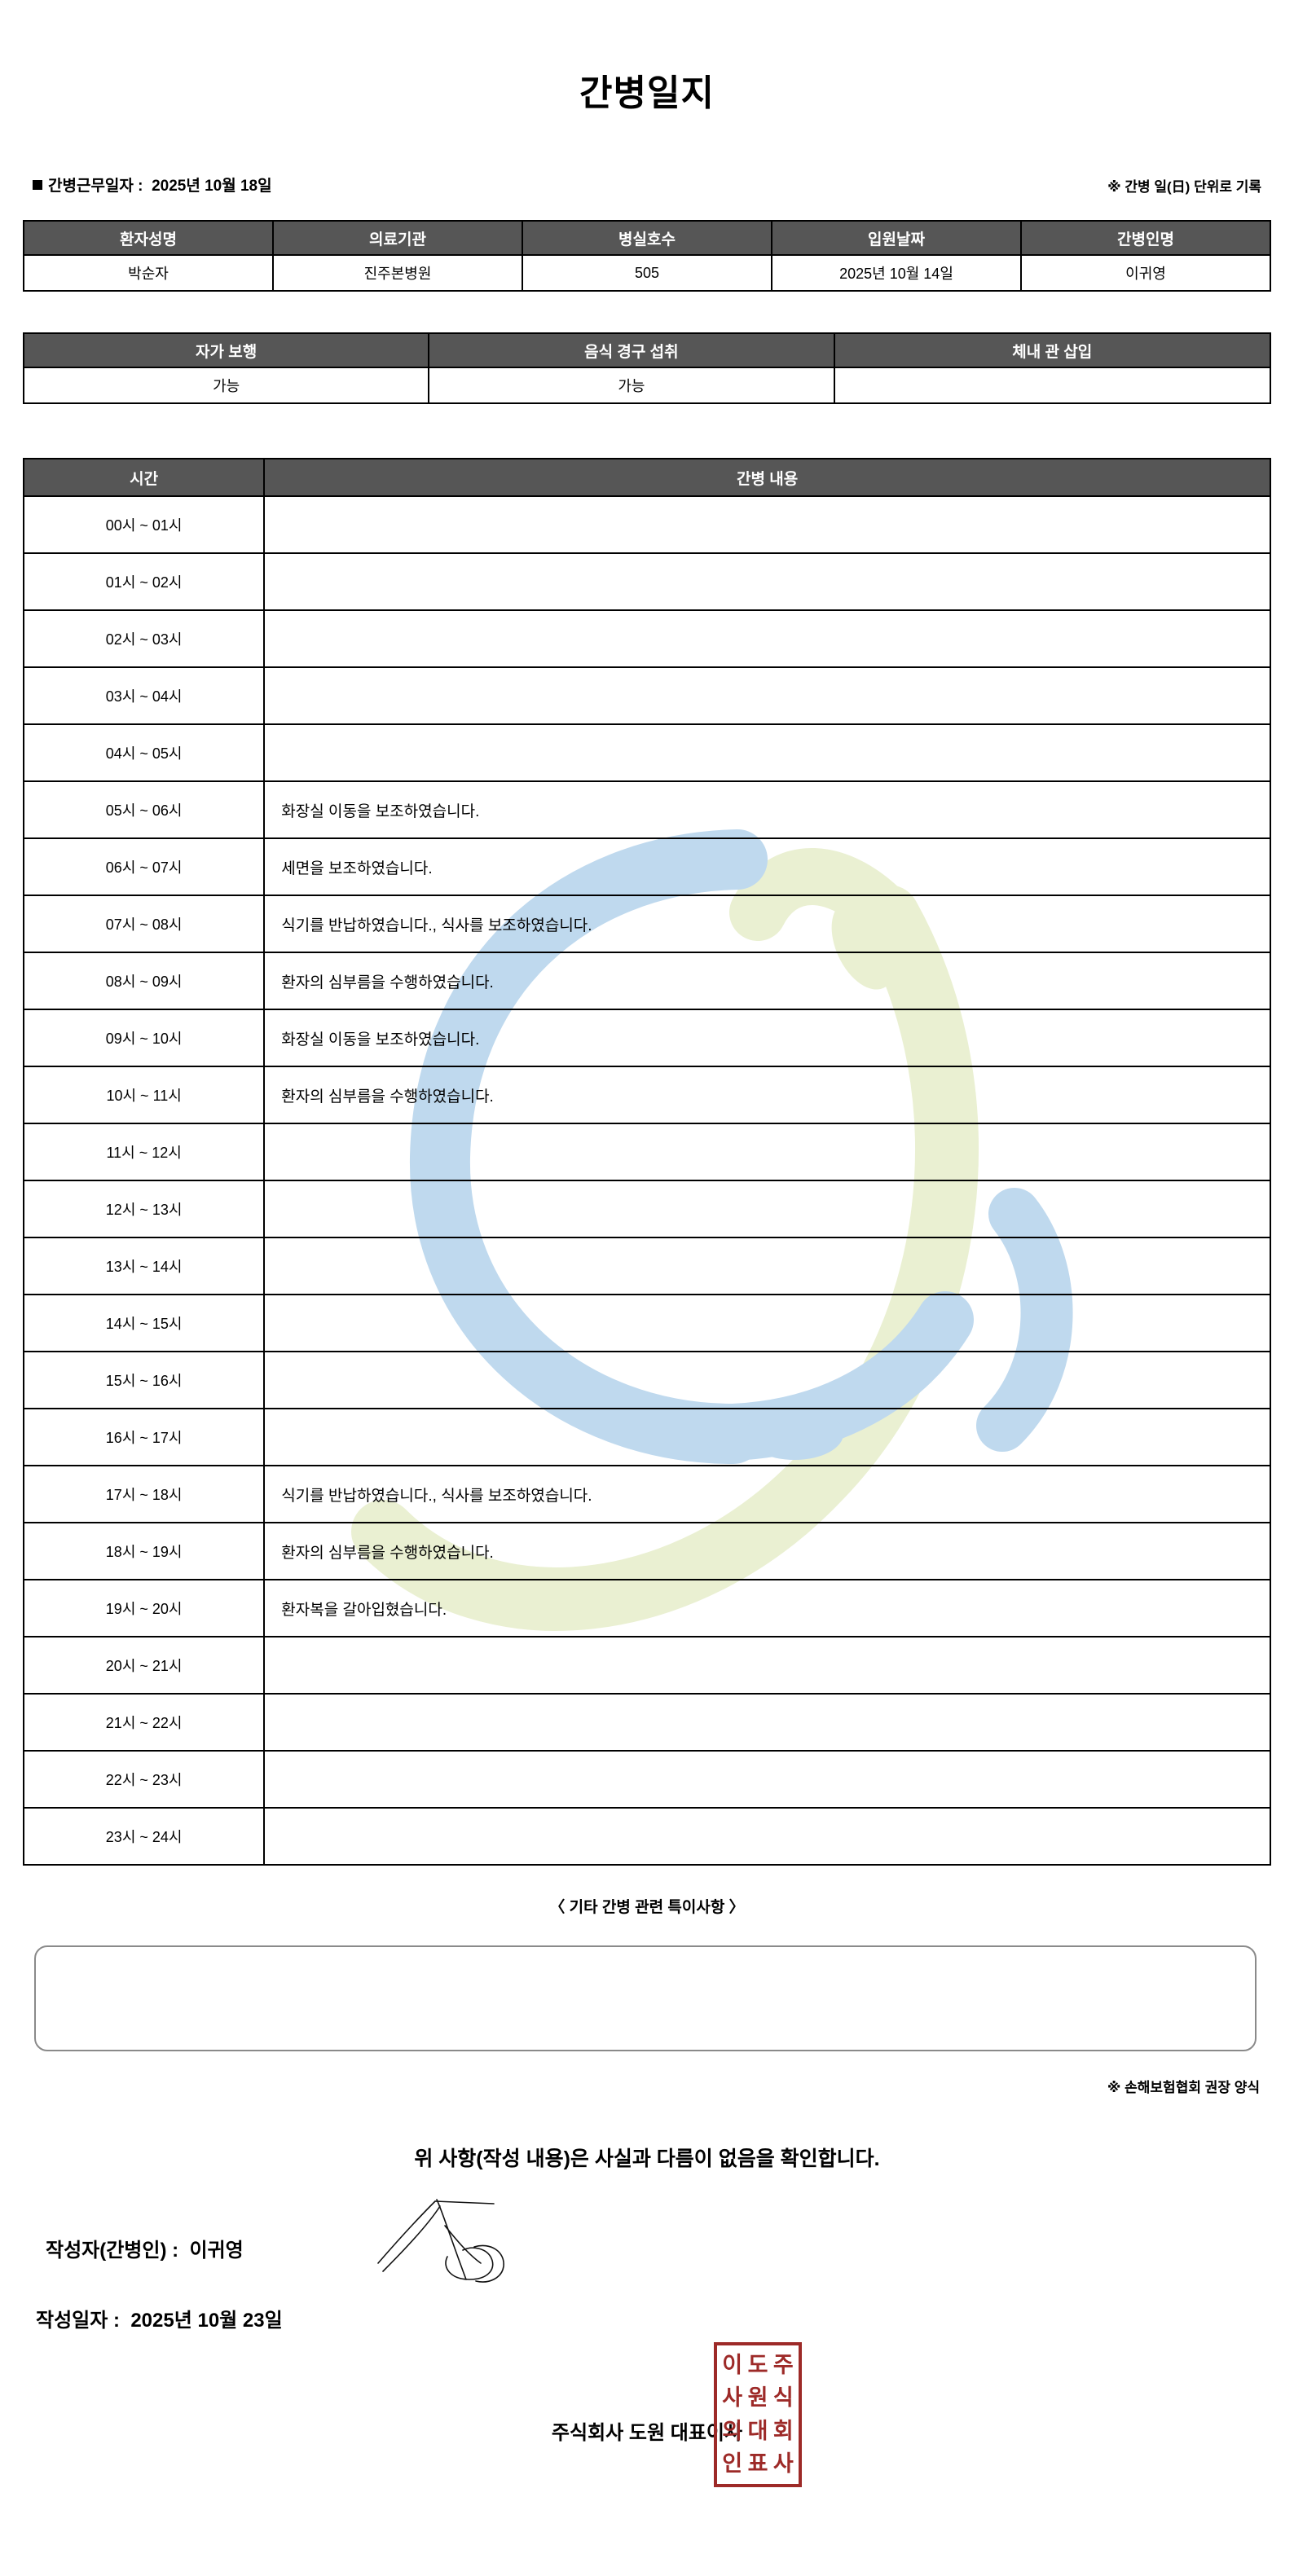 The image size is (1294, 2576). I want to click on care-content-cell: 세면을 보조하였습니다., so click(767, 866).